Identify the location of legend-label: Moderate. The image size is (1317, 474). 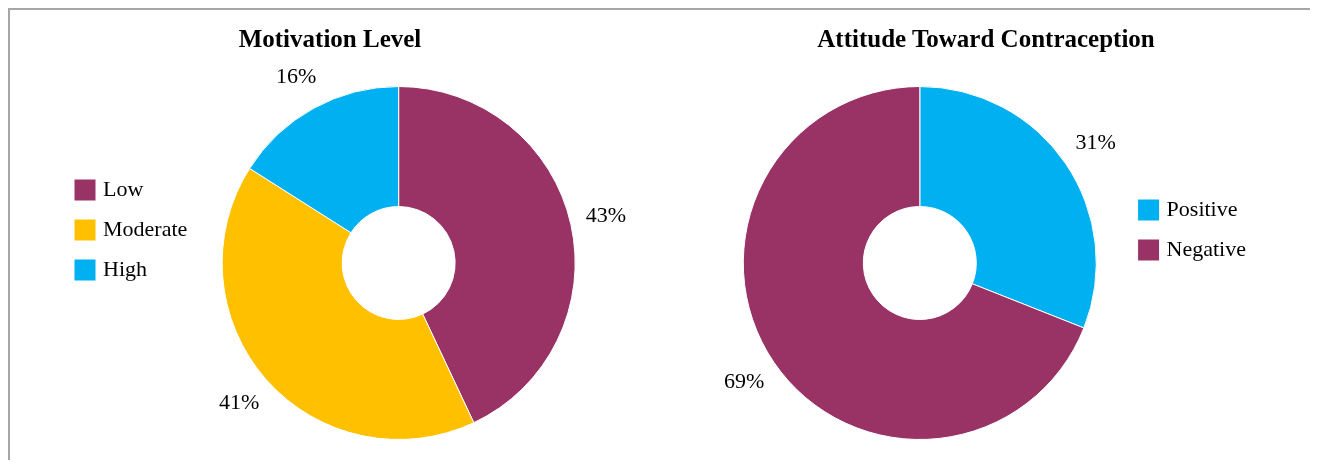
(145, 228).